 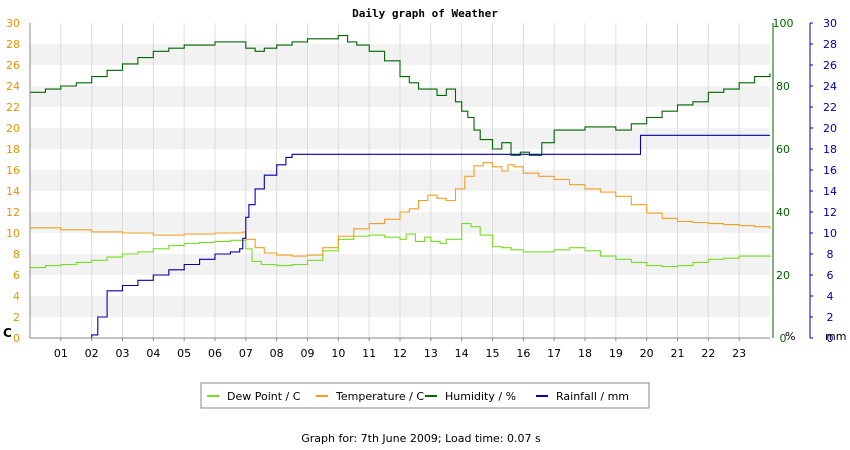 I want to click on rainfall-axis-tick-label: 26, so click(x=830, y=65).